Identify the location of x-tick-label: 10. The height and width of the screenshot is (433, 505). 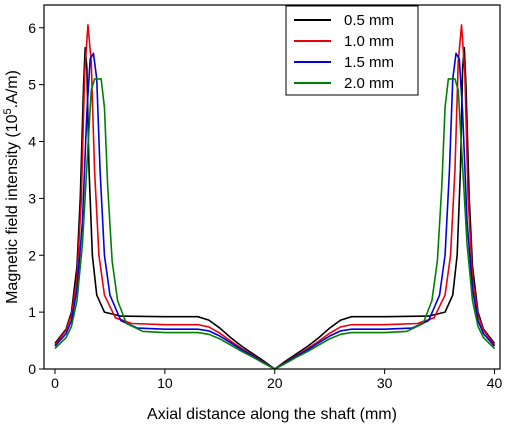
(165, 383).